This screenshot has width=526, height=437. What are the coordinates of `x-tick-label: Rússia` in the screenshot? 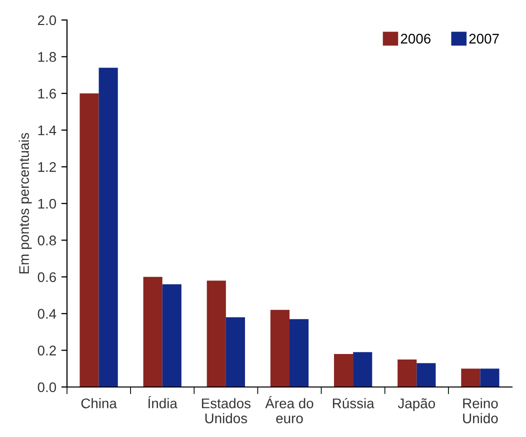 It's located at (353, 403).